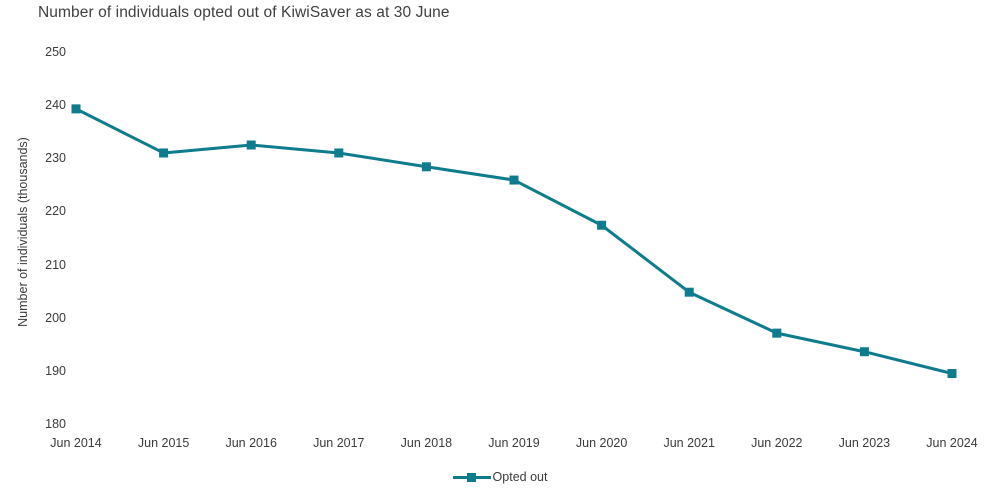  I want to click on x-axis-tick-label: Jun 2023, so click(864, 443).